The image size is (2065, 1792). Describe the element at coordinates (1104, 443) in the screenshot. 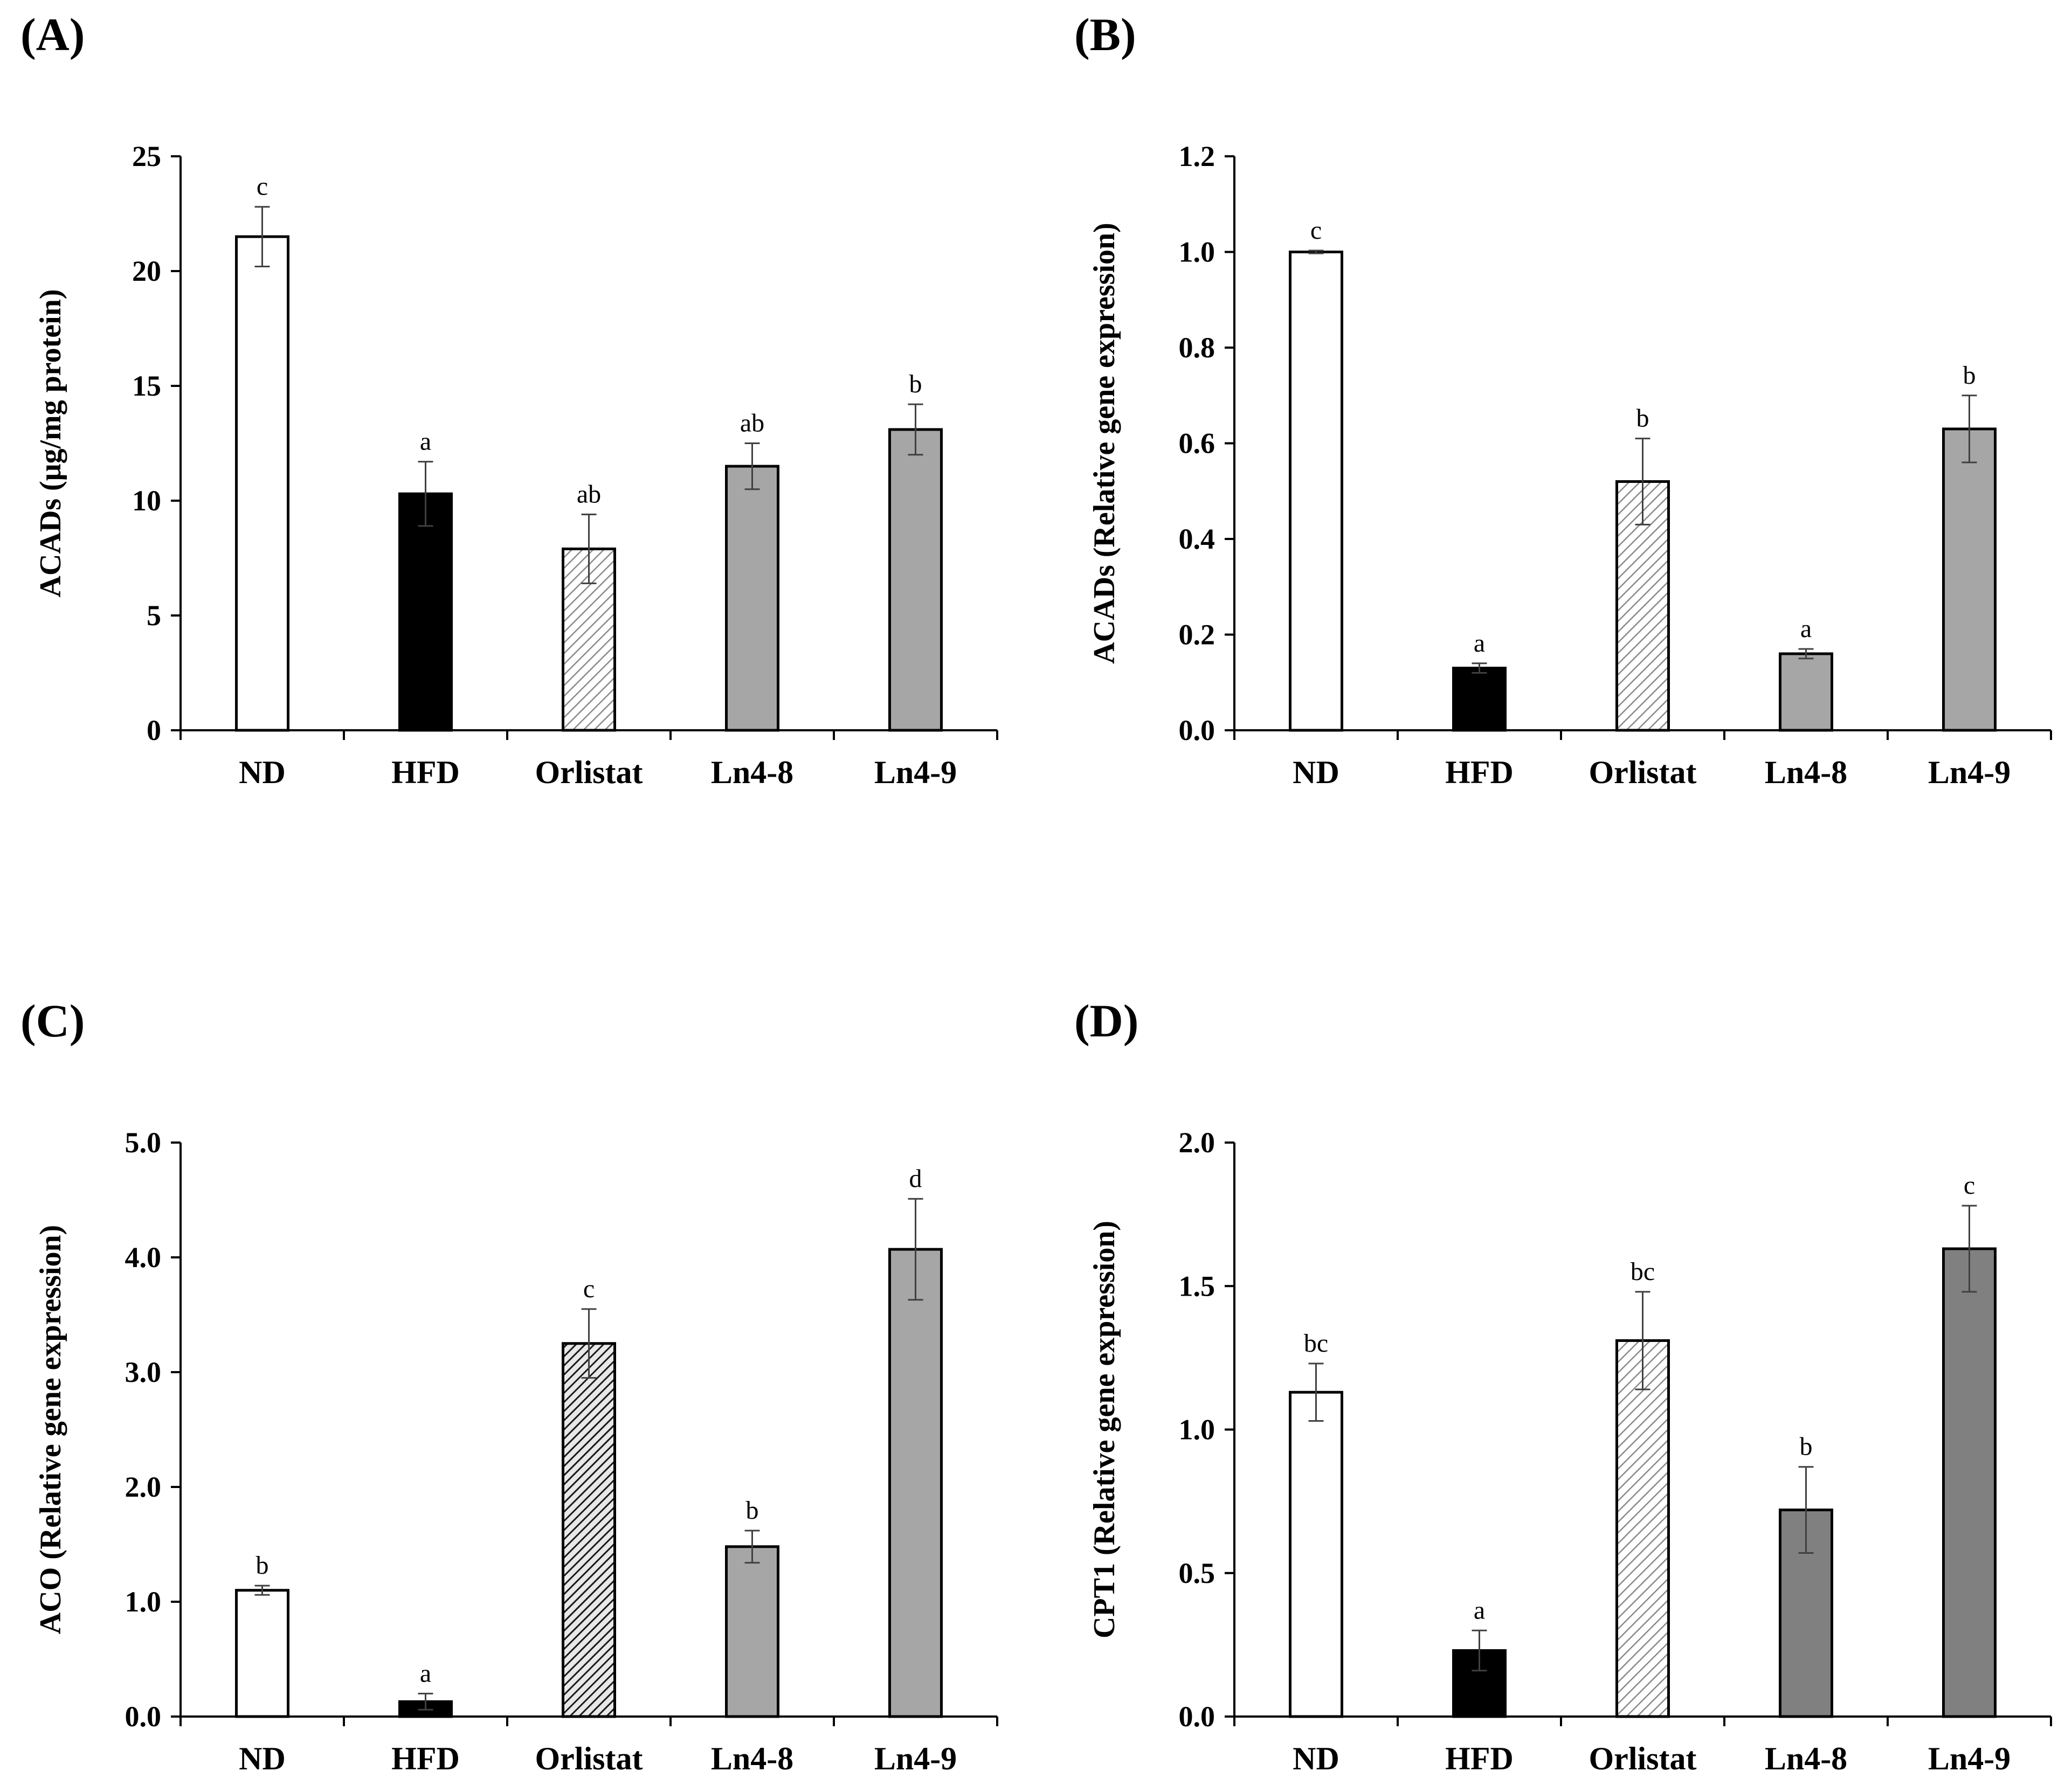

I see `y-axis-label: ACADs (Relative gene expression)` at that location.